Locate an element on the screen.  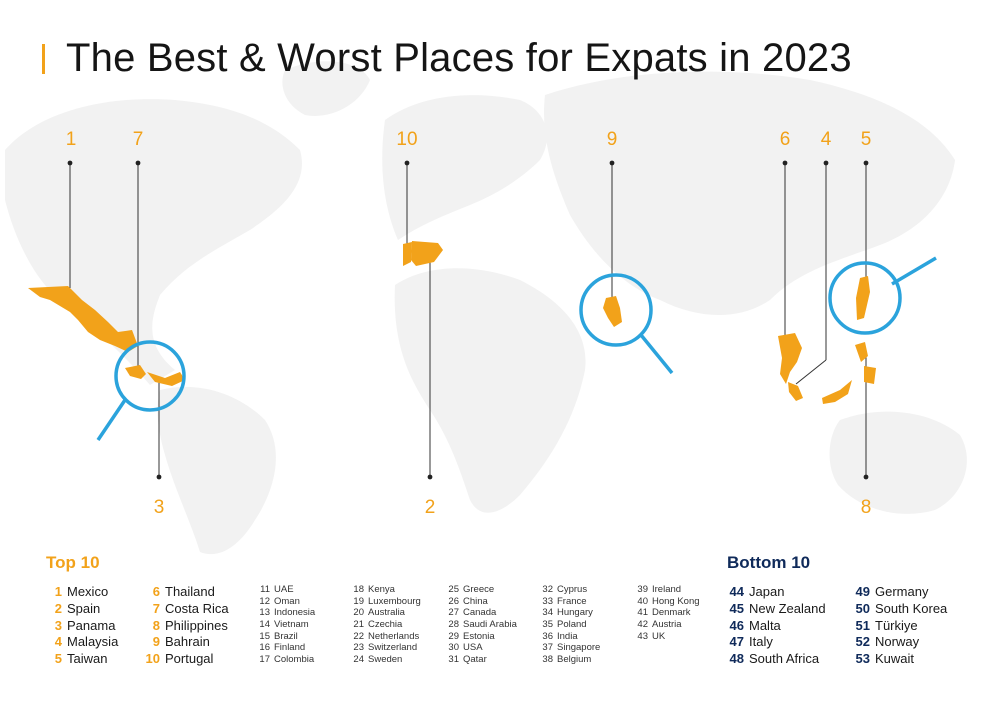
country-name: Netherlands is located at coordinates (394, 636).